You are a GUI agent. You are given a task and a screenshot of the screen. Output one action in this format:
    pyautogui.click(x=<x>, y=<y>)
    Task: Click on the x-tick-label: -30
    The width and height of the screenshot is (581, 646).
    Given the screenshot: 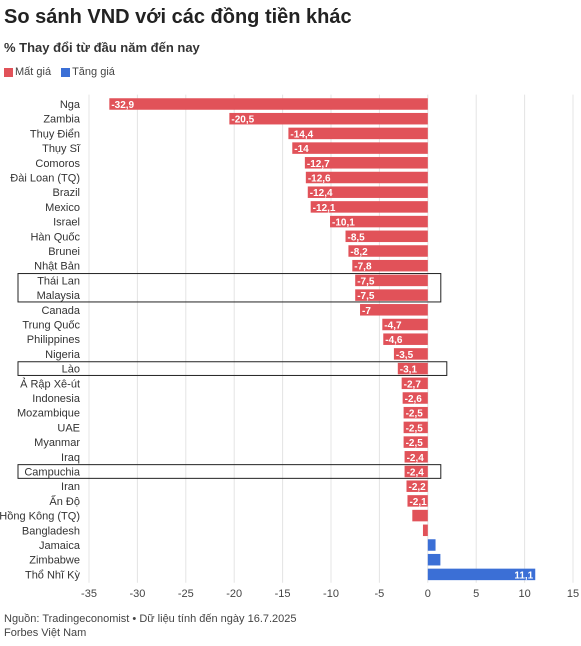 What is the action you would take?
    pyautogui.click(x=137, y=594)
    